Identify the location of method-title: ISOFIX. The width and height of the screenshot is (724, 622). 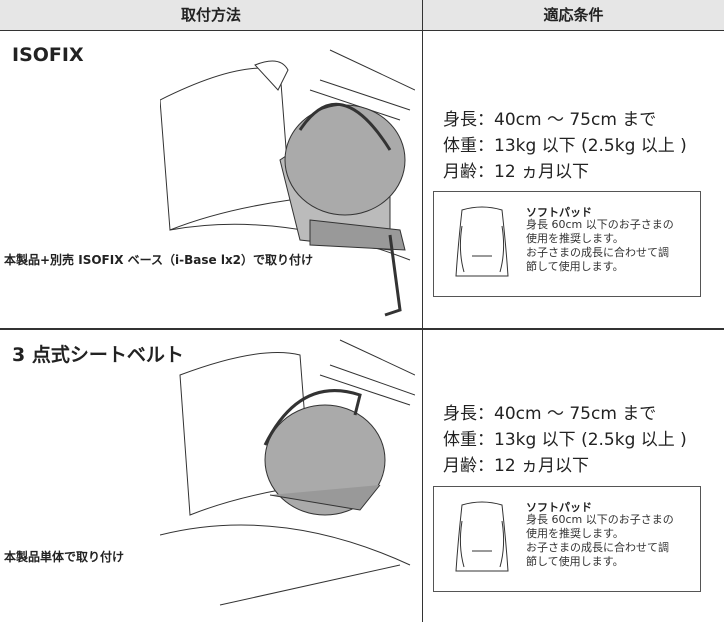
(48, 55).